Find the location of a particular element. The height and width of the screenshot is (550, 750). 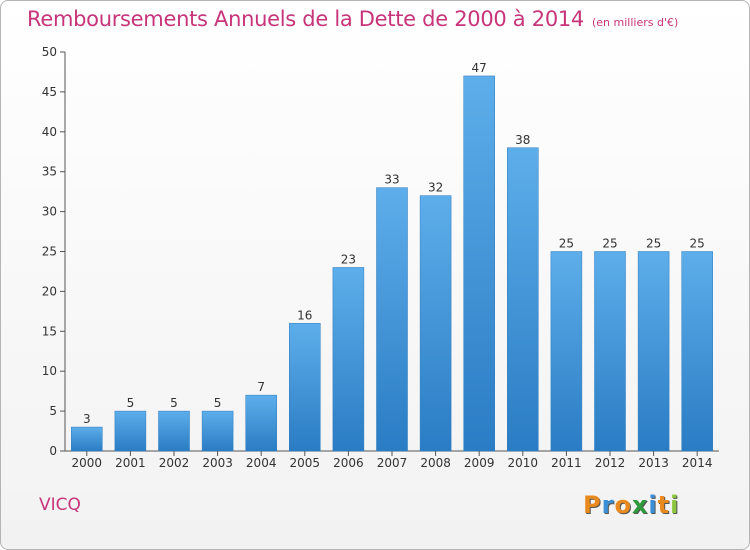

bar-value-label: 38 is located at coordinates (522, 140).